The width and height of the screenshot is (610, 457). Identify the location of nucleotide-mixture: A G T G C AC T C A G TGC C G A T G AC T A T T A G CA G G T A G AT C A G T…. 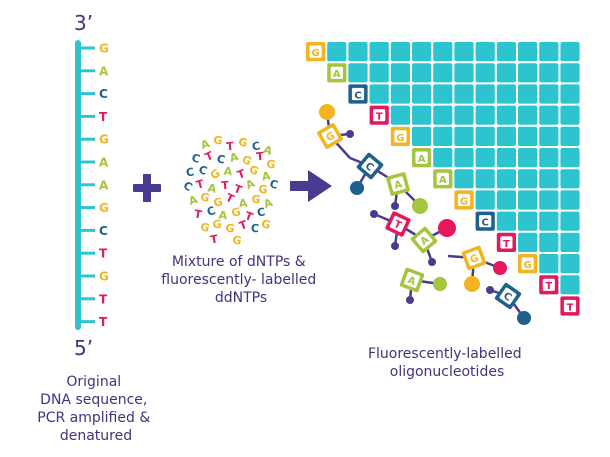
(230, 190).